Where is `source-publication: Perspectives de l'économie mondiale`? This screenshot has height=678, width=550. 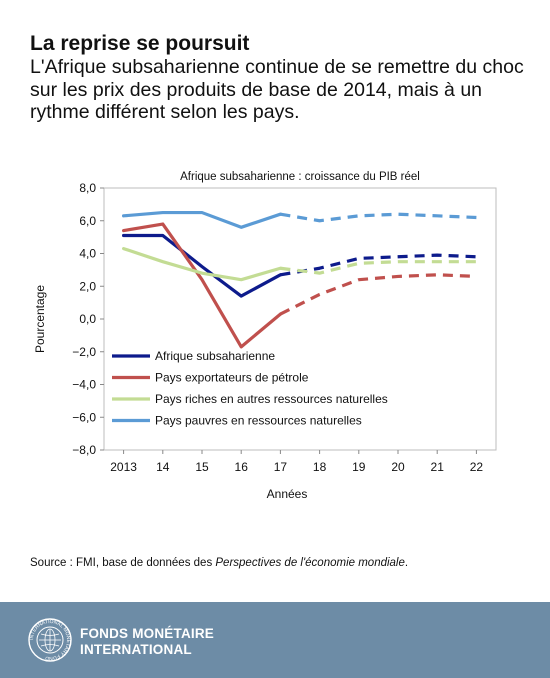 source-publication: Perspectives de l'économie mondiale is located at coordinates (310, 563).